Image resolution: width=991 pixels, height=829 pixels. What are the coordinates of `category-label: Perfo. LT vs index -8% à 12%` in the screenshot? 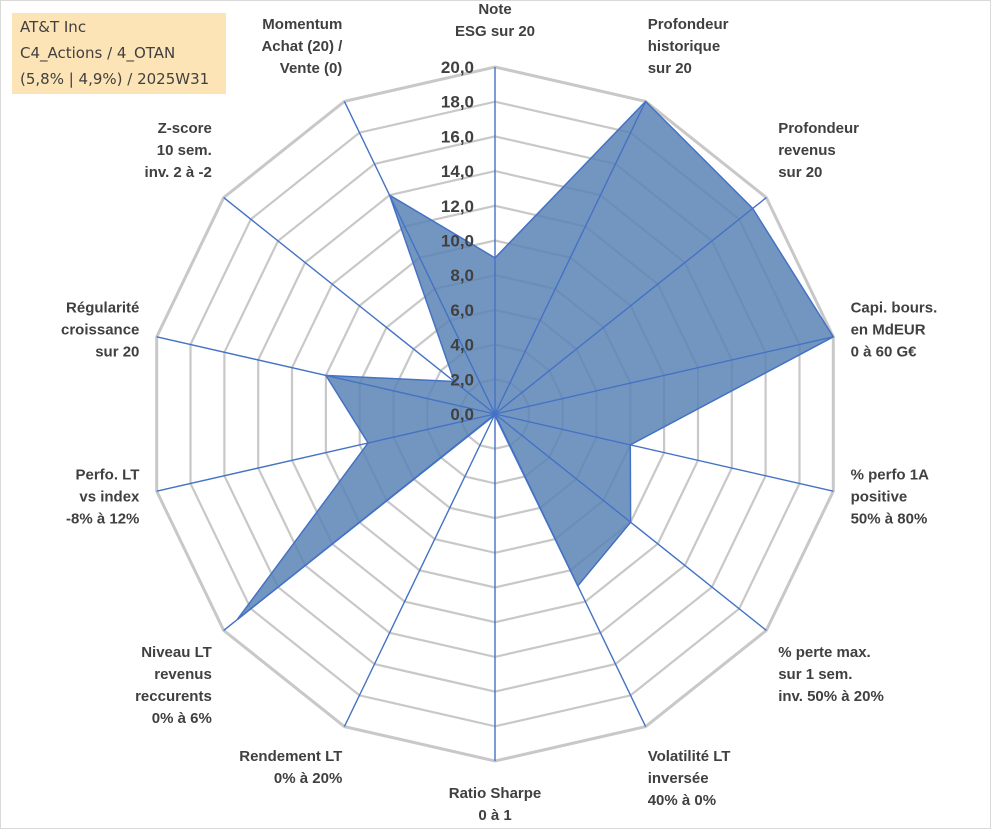 It's located at (103, 496).